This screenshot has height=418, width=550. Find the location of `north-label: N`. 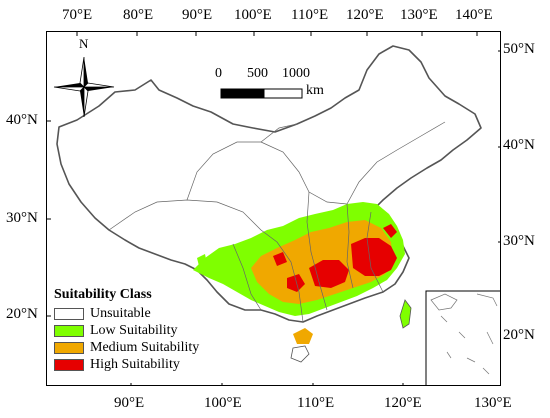

north-label: N is located at coordinates (84, 43).